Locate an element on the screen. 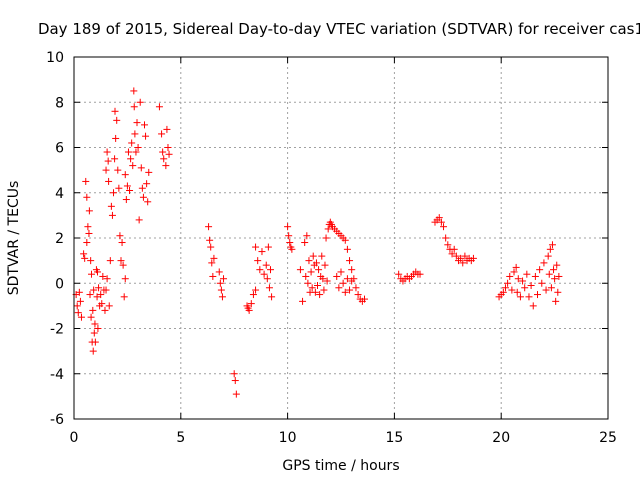  y-tick-label: 8 is located at coordinates (59, 103).